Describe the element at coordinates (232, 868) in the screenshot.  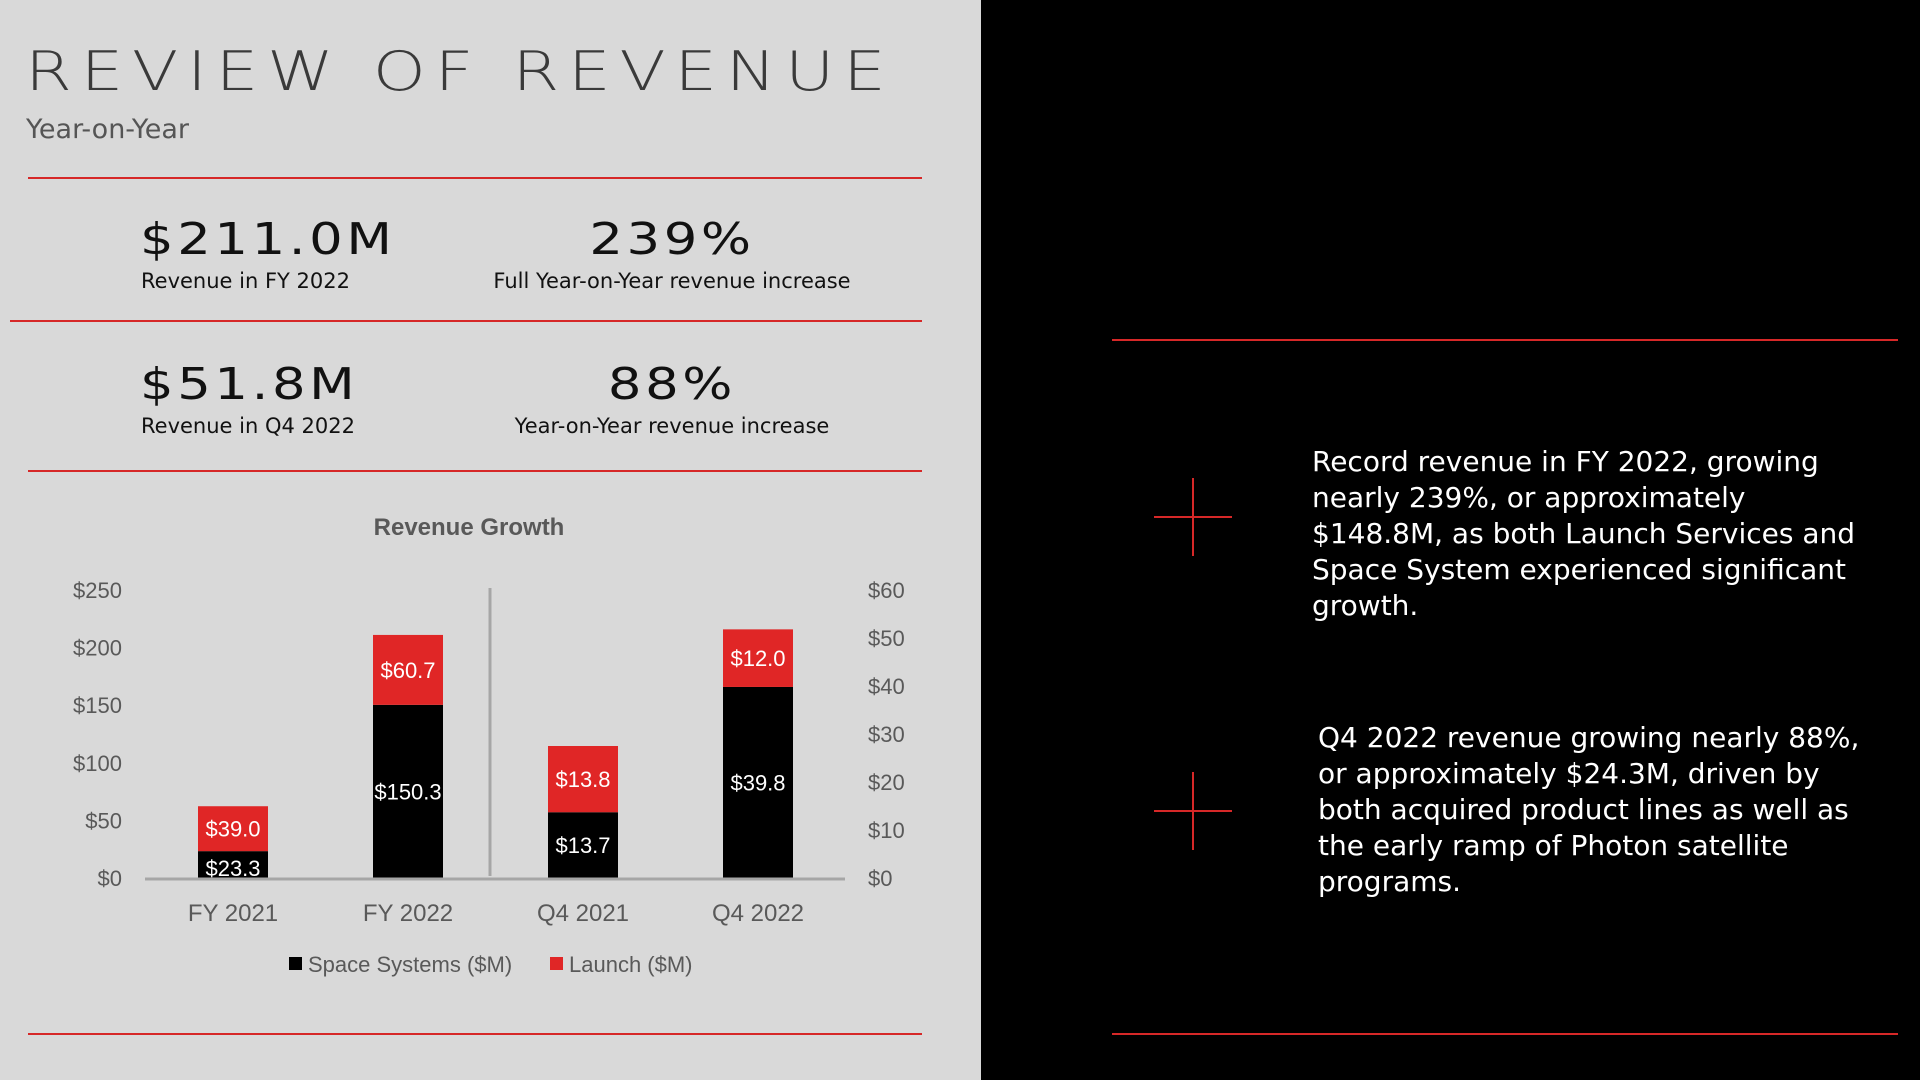
I see `data-label: $23.3` at that location.